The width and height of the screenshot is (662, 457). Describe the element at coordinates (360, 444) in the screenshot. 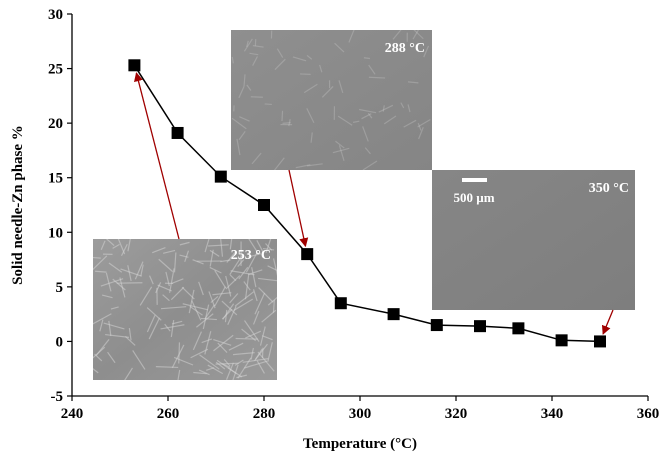

I see `x-axis-label: Temperature (°C)` at that location.